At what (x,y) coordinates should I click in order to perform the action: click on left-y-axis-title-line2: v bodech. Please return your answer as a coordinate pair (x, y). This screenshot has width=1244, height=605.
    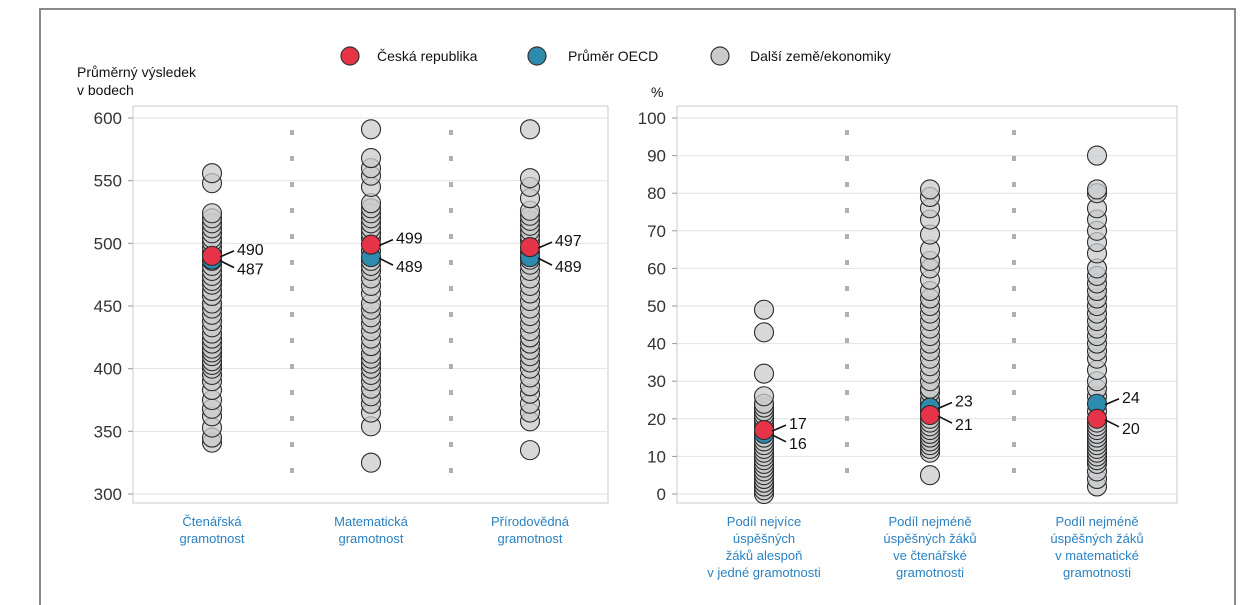
    Looking at the image, I should click on (105, 90).